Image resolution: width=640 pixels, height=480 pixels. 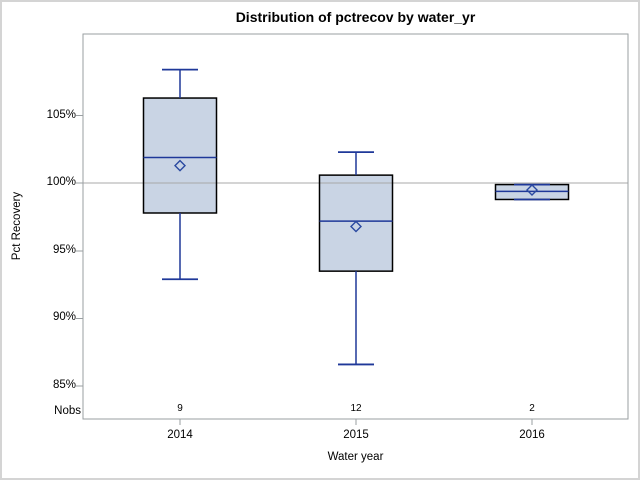 I want to click on mean-diamond-2015, so click(x=356, y=226).